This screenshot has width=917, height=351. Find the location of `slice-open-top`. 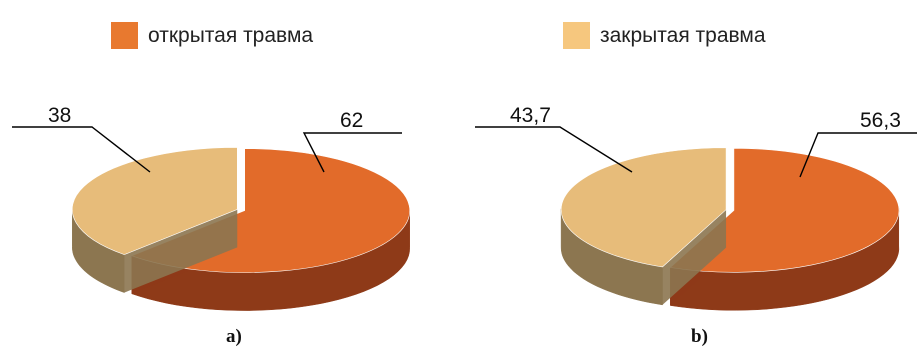

slice-open-top is located at coordinates (784, 210).